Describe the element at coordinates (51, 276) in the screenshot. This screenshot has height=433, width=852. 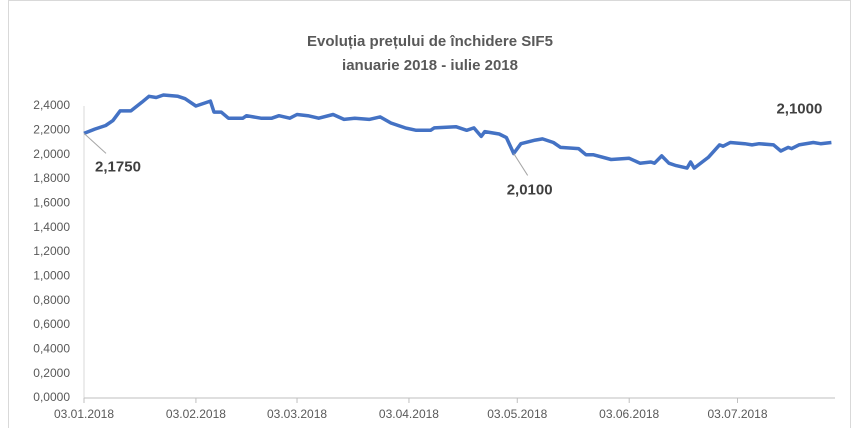
I see `y-tick-label: 1,0000` at that location.